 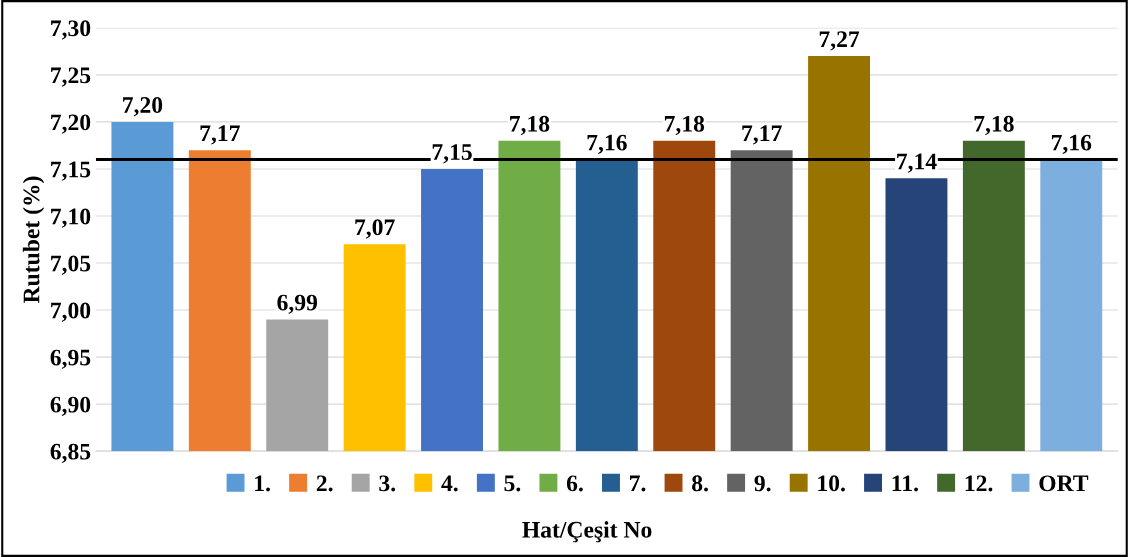 What do you see at coordinates (638, 483) in the screenshot?
I see `legend-label: 7.` at bounding box center [638, 483].